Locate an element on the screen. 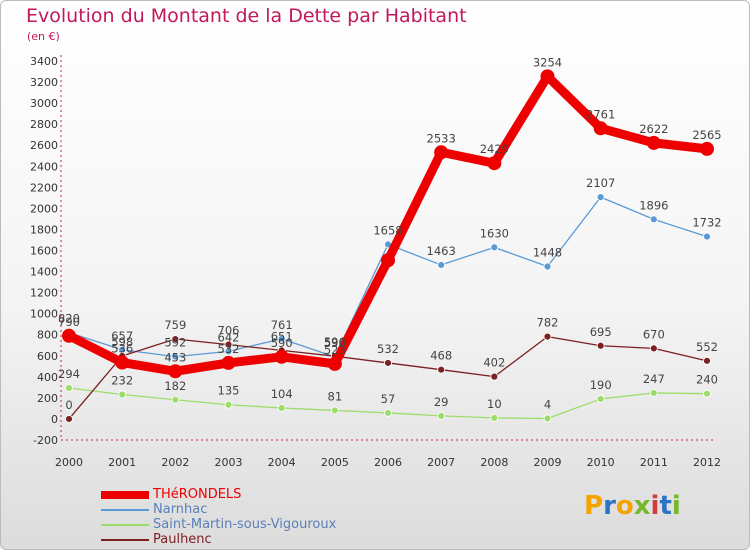 The width and height of the screenshot is (750, 550). data-label: 453 is located at coordinates (175, 357).